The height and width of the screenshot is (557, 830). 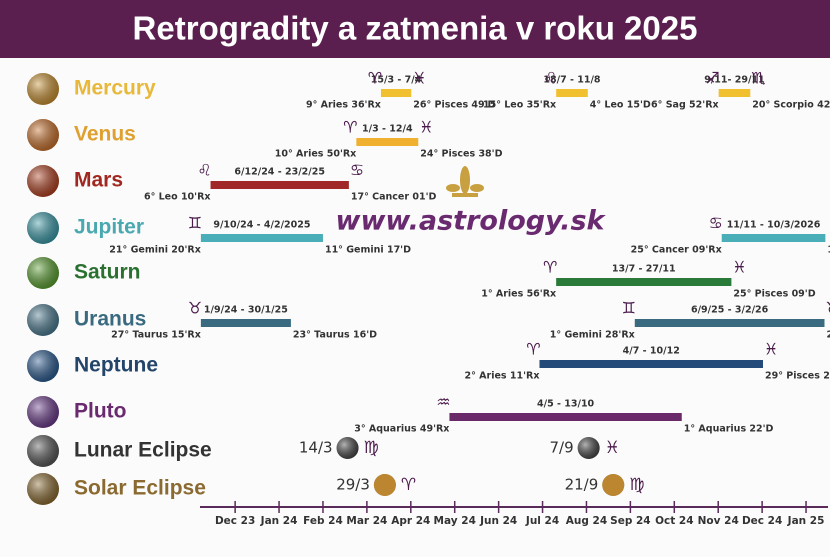 I want to click on start-label: 10° Aries 50'Rx, so click(x=316, y=154).